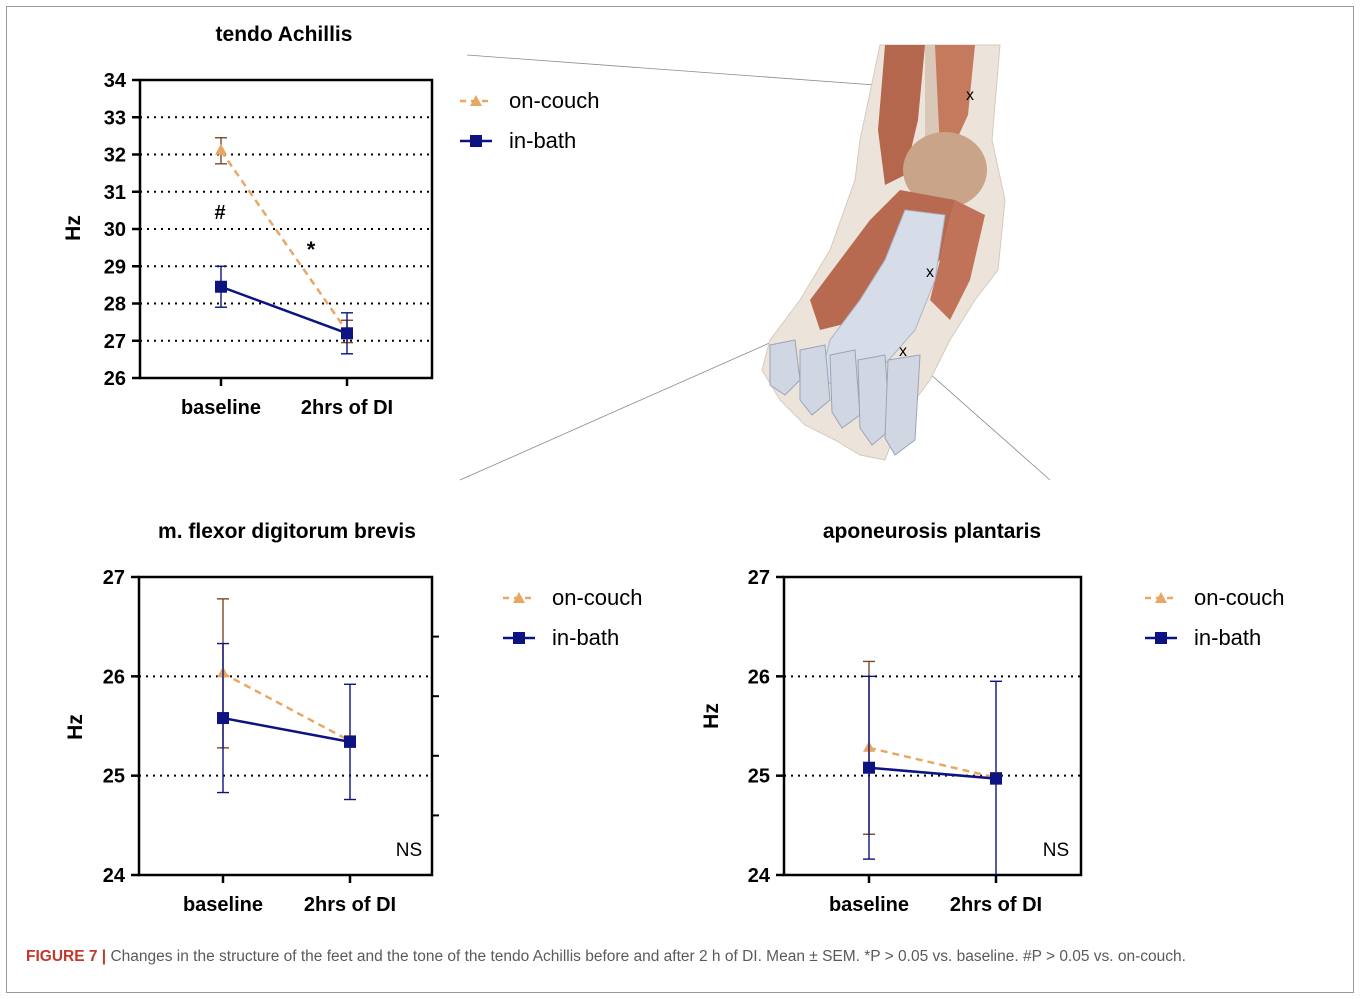 The height and width of the screenshot is (999, 1360). What do you see at coordinates (311, 249) in the screenshot?
I see `annotation-star: *` at bounding box center [311, 249].